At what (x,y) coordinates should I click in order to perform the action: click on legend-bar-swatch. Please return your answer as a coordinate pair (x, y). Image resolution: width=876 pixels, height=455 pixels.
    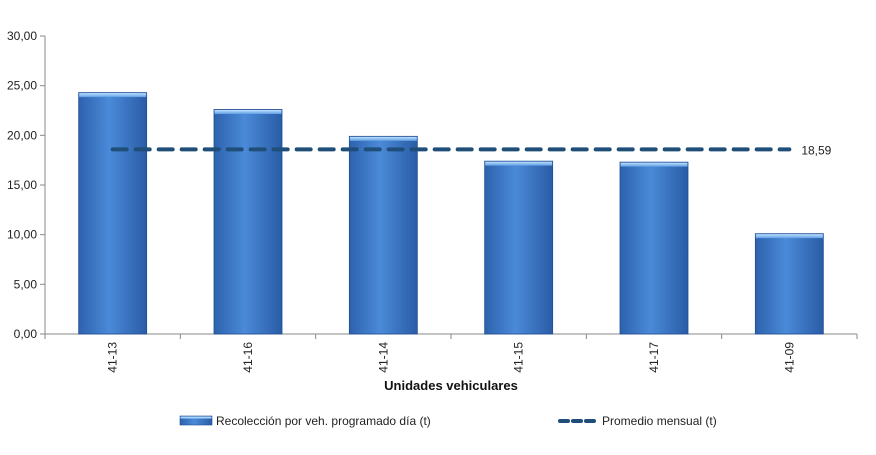
    Looking at the image, I should click on (196, 420).